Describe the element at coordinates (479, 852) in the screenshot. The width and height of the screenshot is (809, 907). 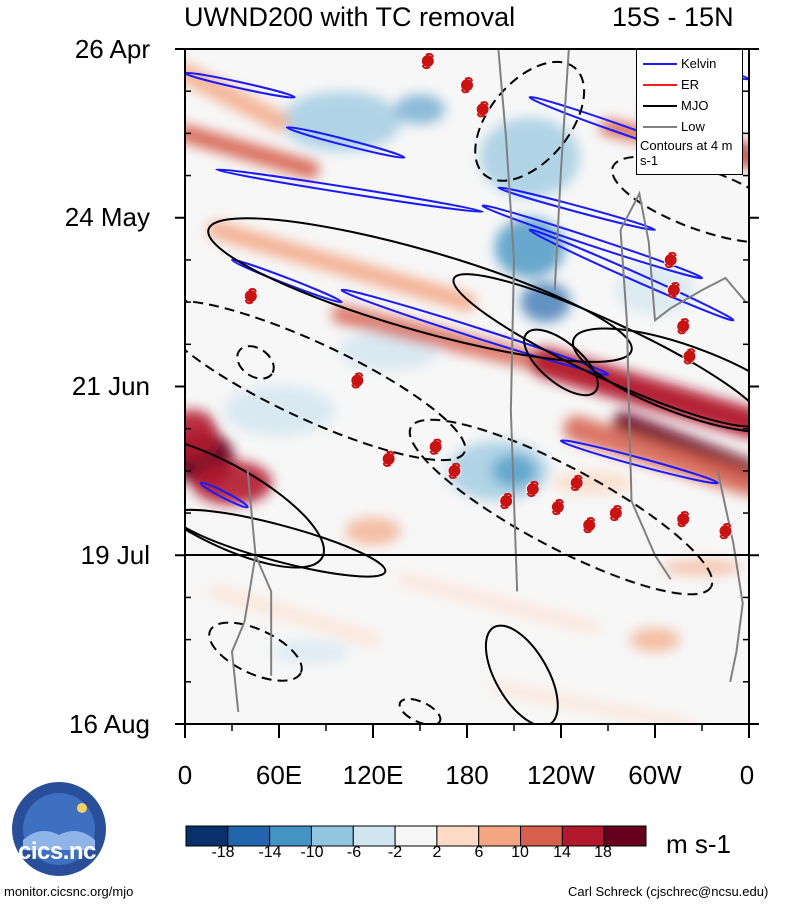
I see `colorbar-label: 6` at that location.